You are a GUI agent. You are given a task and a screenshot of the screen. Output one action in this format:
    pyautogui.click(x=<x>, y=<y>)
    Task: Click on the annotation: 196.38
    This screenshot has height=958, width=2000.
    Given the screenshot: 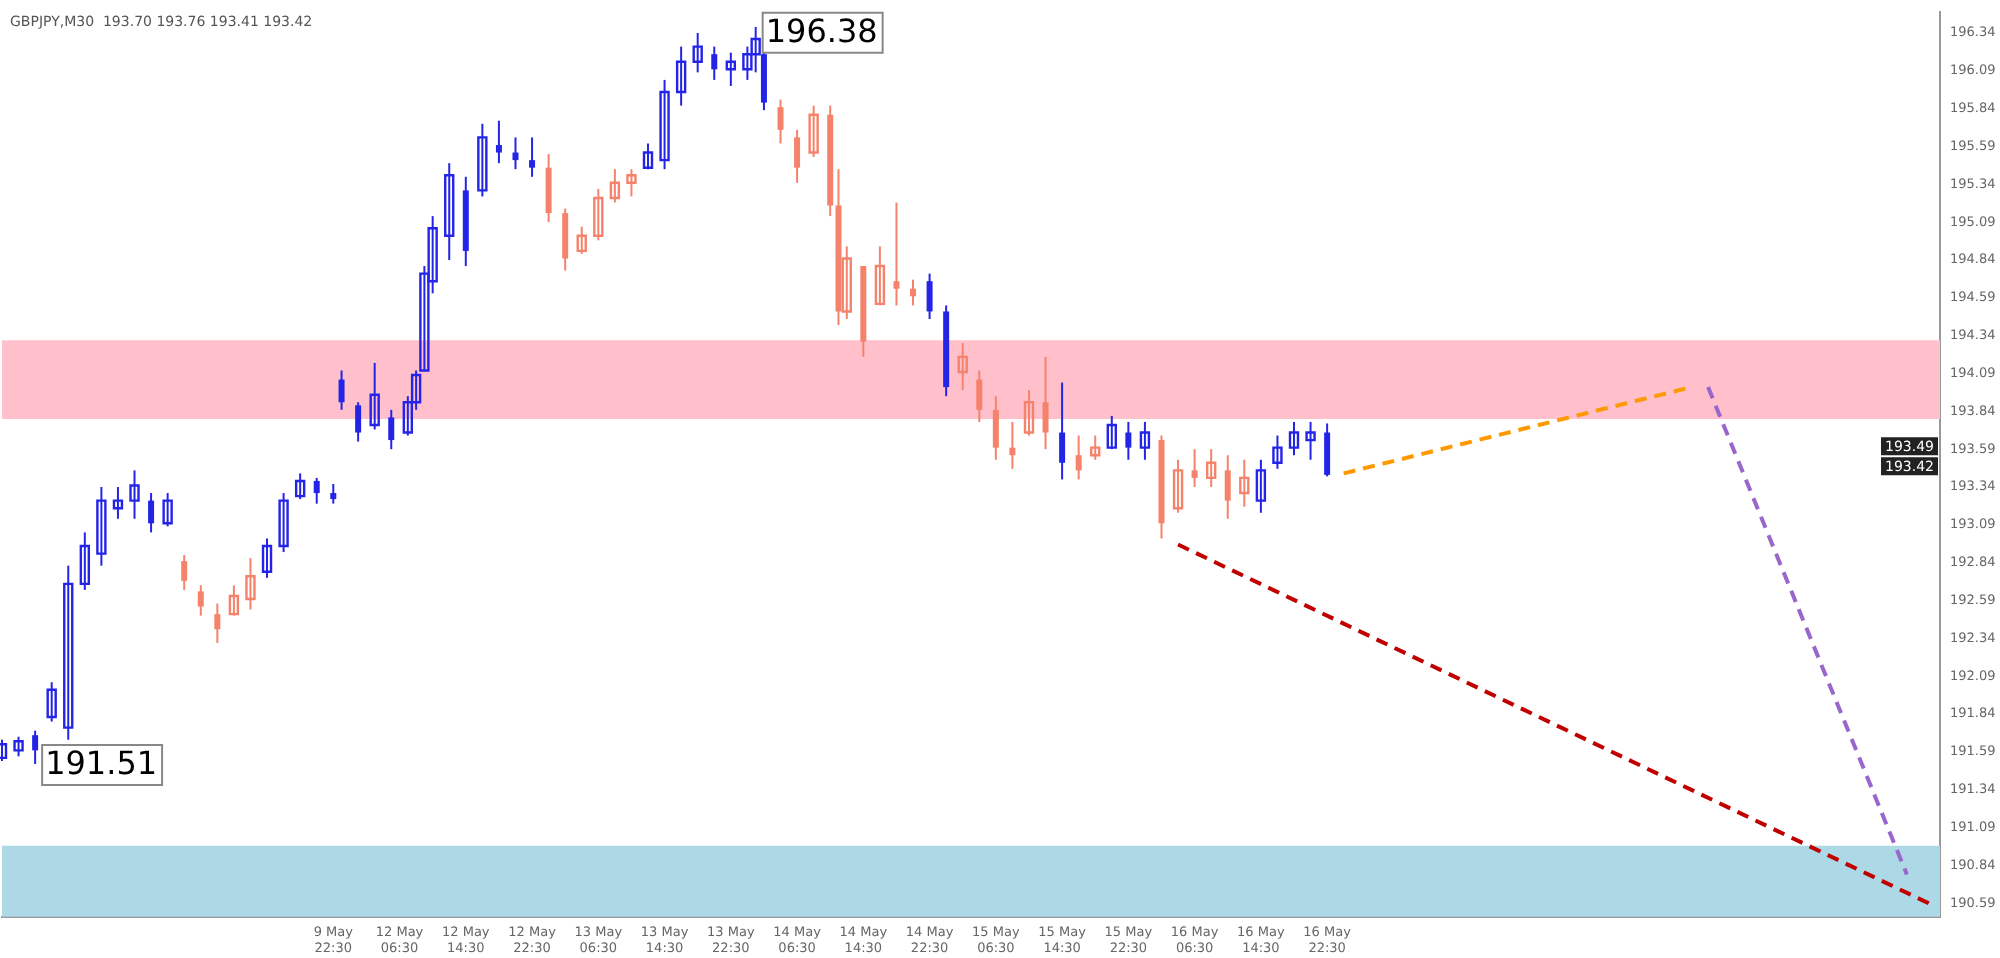 What is the action you would take?
    pyautogui.click(x=821, y=31)
    